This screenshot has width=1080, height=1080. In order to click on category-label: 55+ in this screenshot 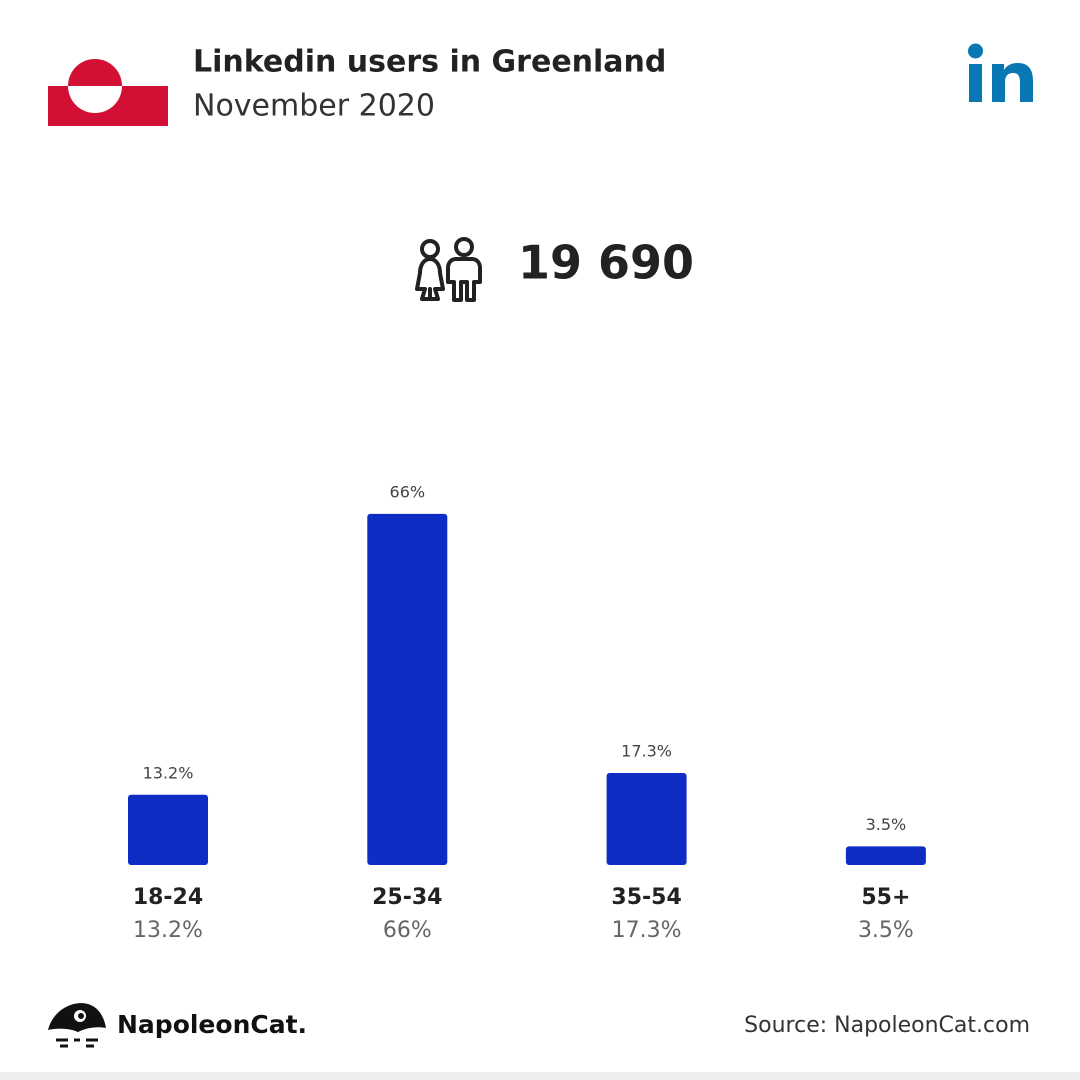, I will do `click(885, 897)`.